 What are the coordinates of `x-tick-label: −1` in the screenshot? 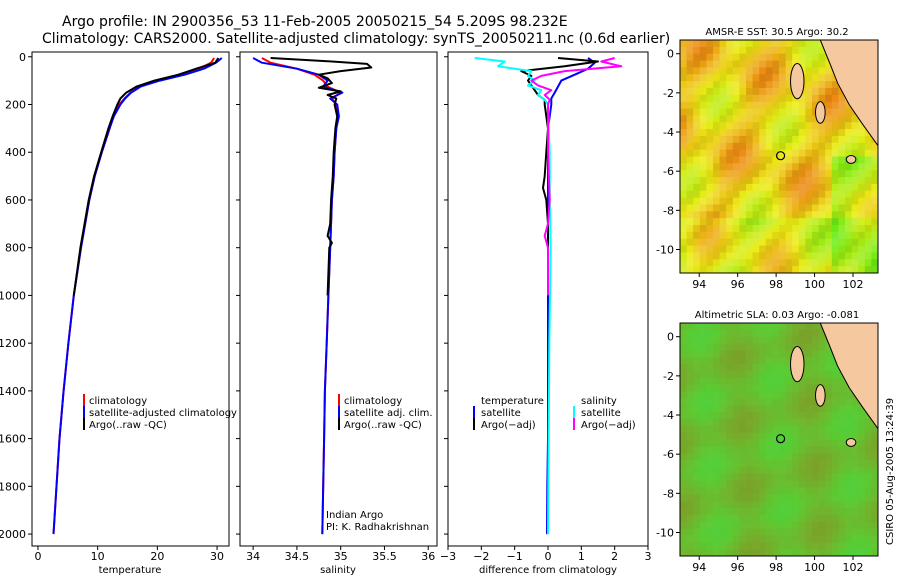 It's located at (515, 556).